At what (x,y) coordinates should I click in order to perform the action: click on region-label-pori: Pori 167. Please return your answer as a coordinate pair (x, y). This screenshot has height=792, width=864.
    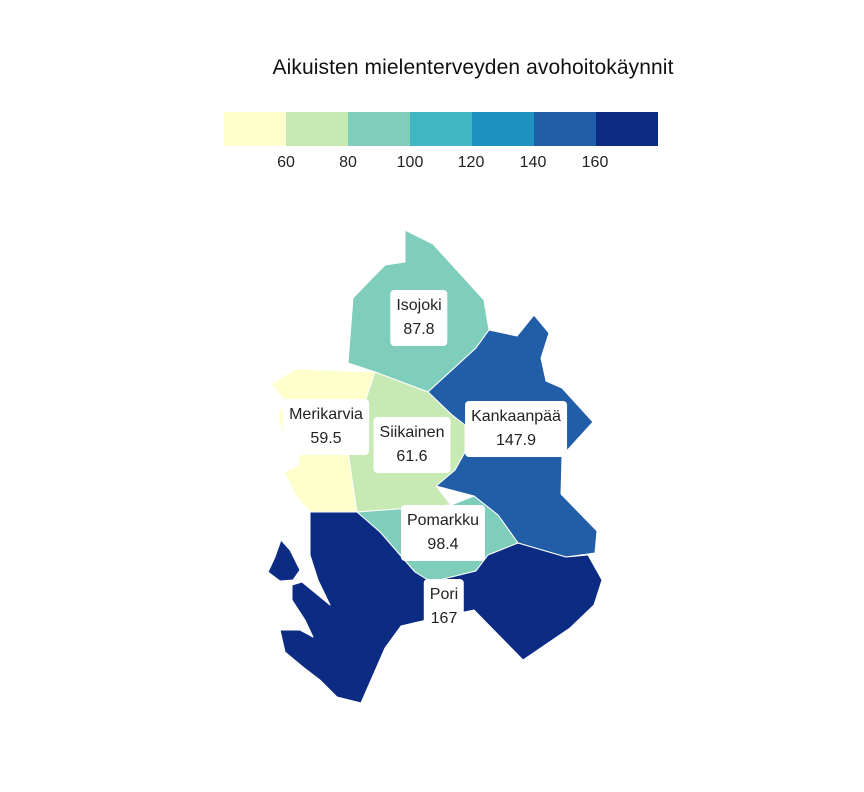
    Looking at the image, I should click on (444, 607).